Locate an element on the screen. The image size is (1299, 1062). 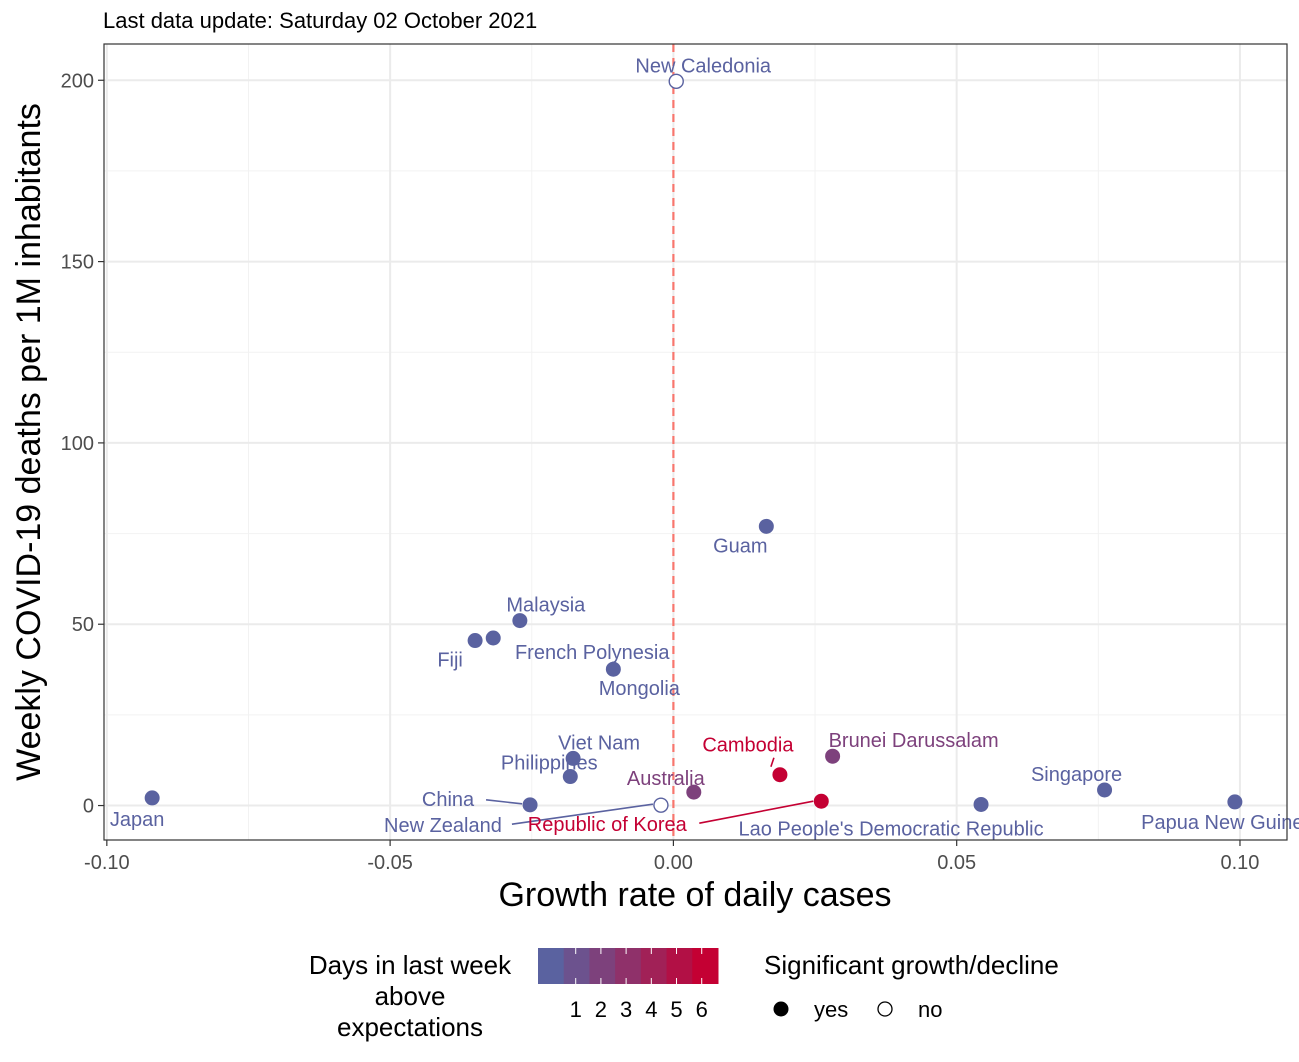
colorbar-tick-label: 4 is located at coordinates (651, 1009).